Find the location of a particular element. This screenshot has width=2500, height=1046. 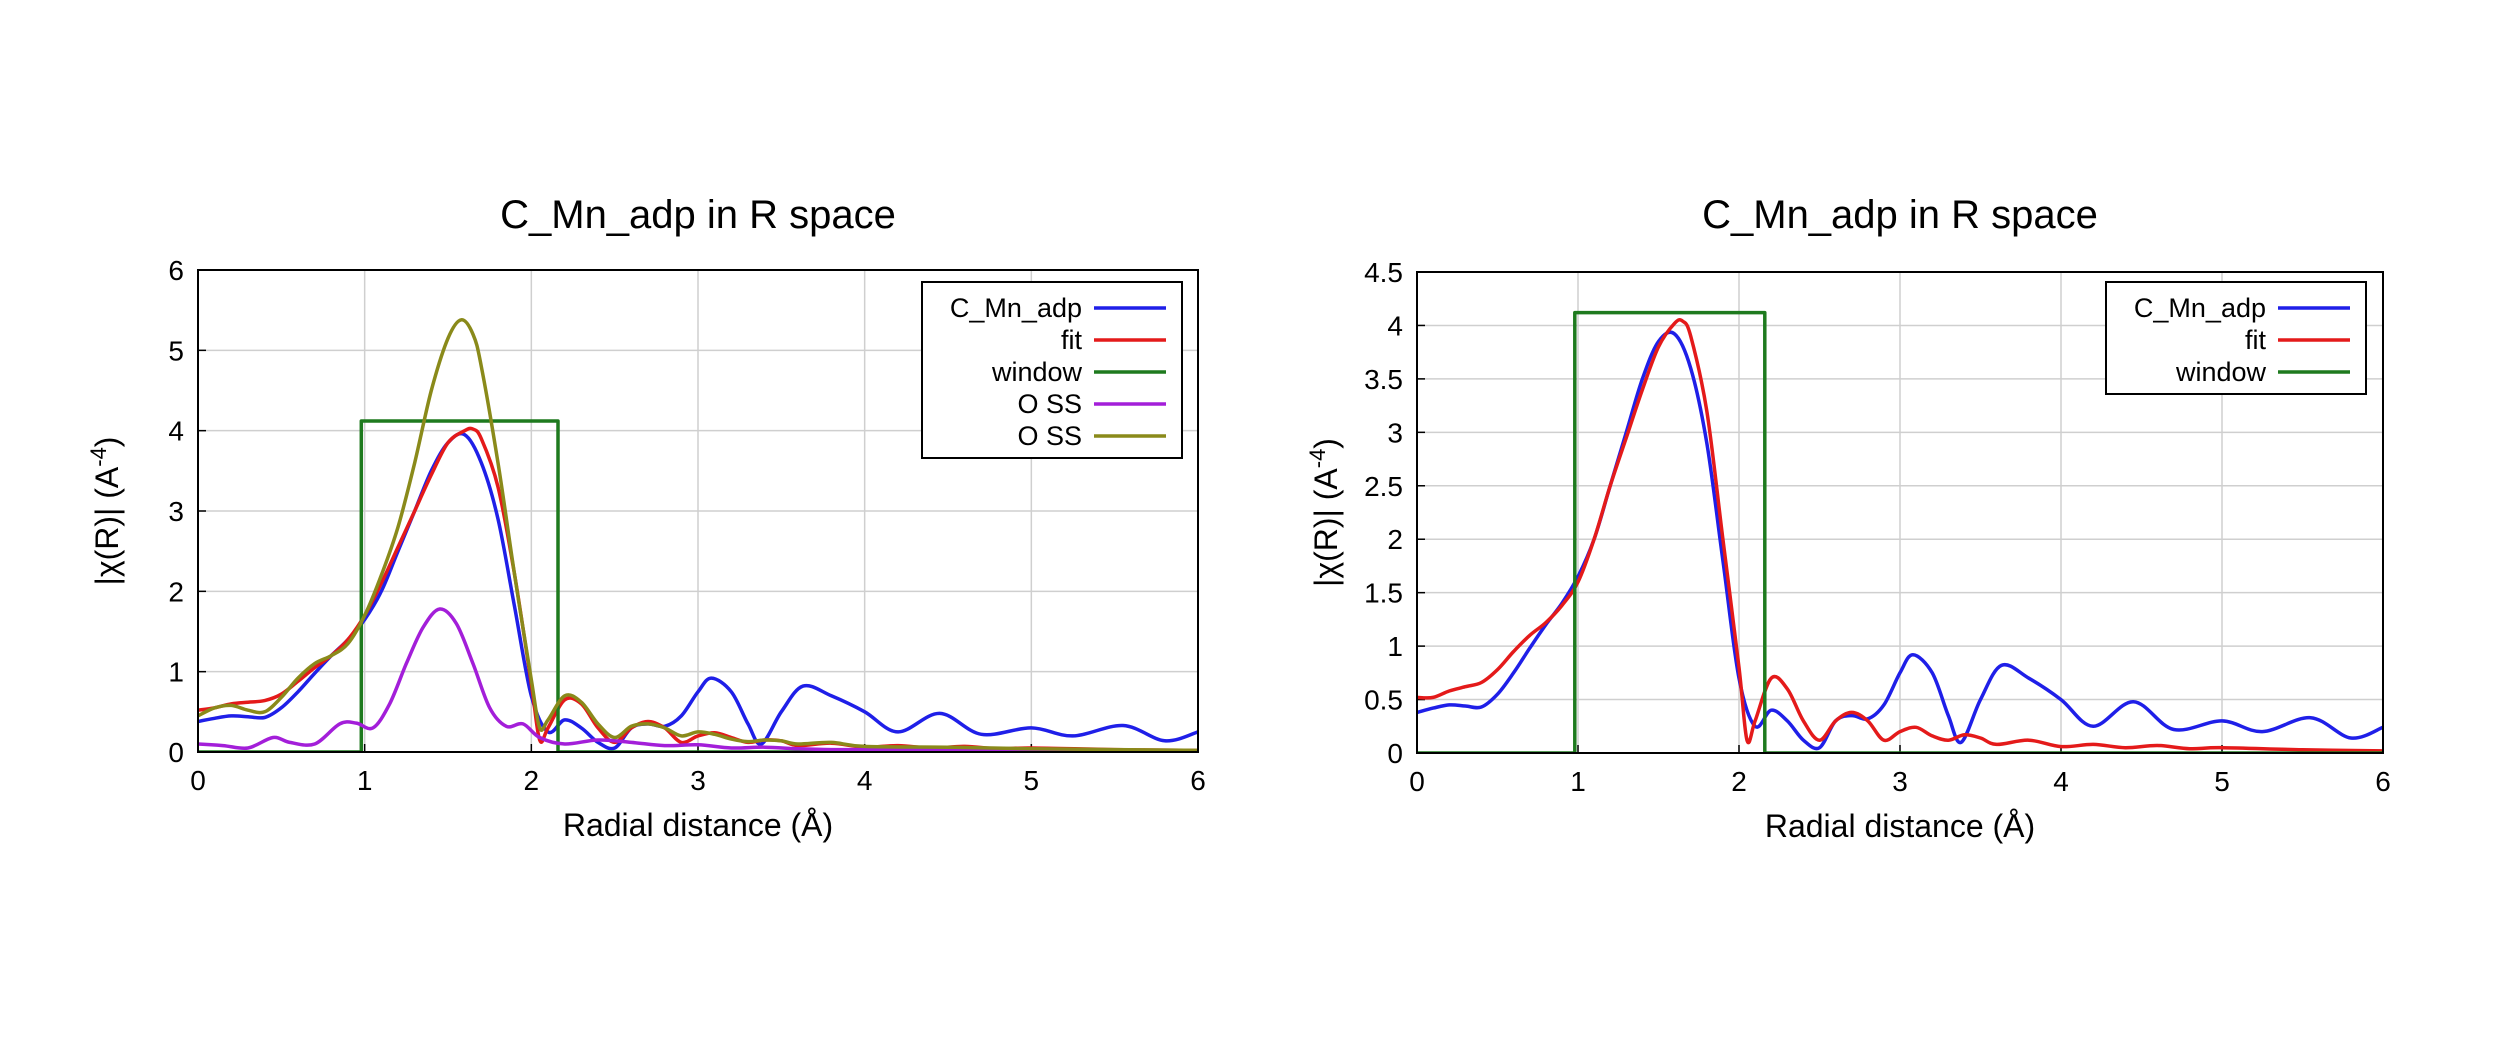

y-tick-label: 4.5 is located at coordinates (1383, 272).